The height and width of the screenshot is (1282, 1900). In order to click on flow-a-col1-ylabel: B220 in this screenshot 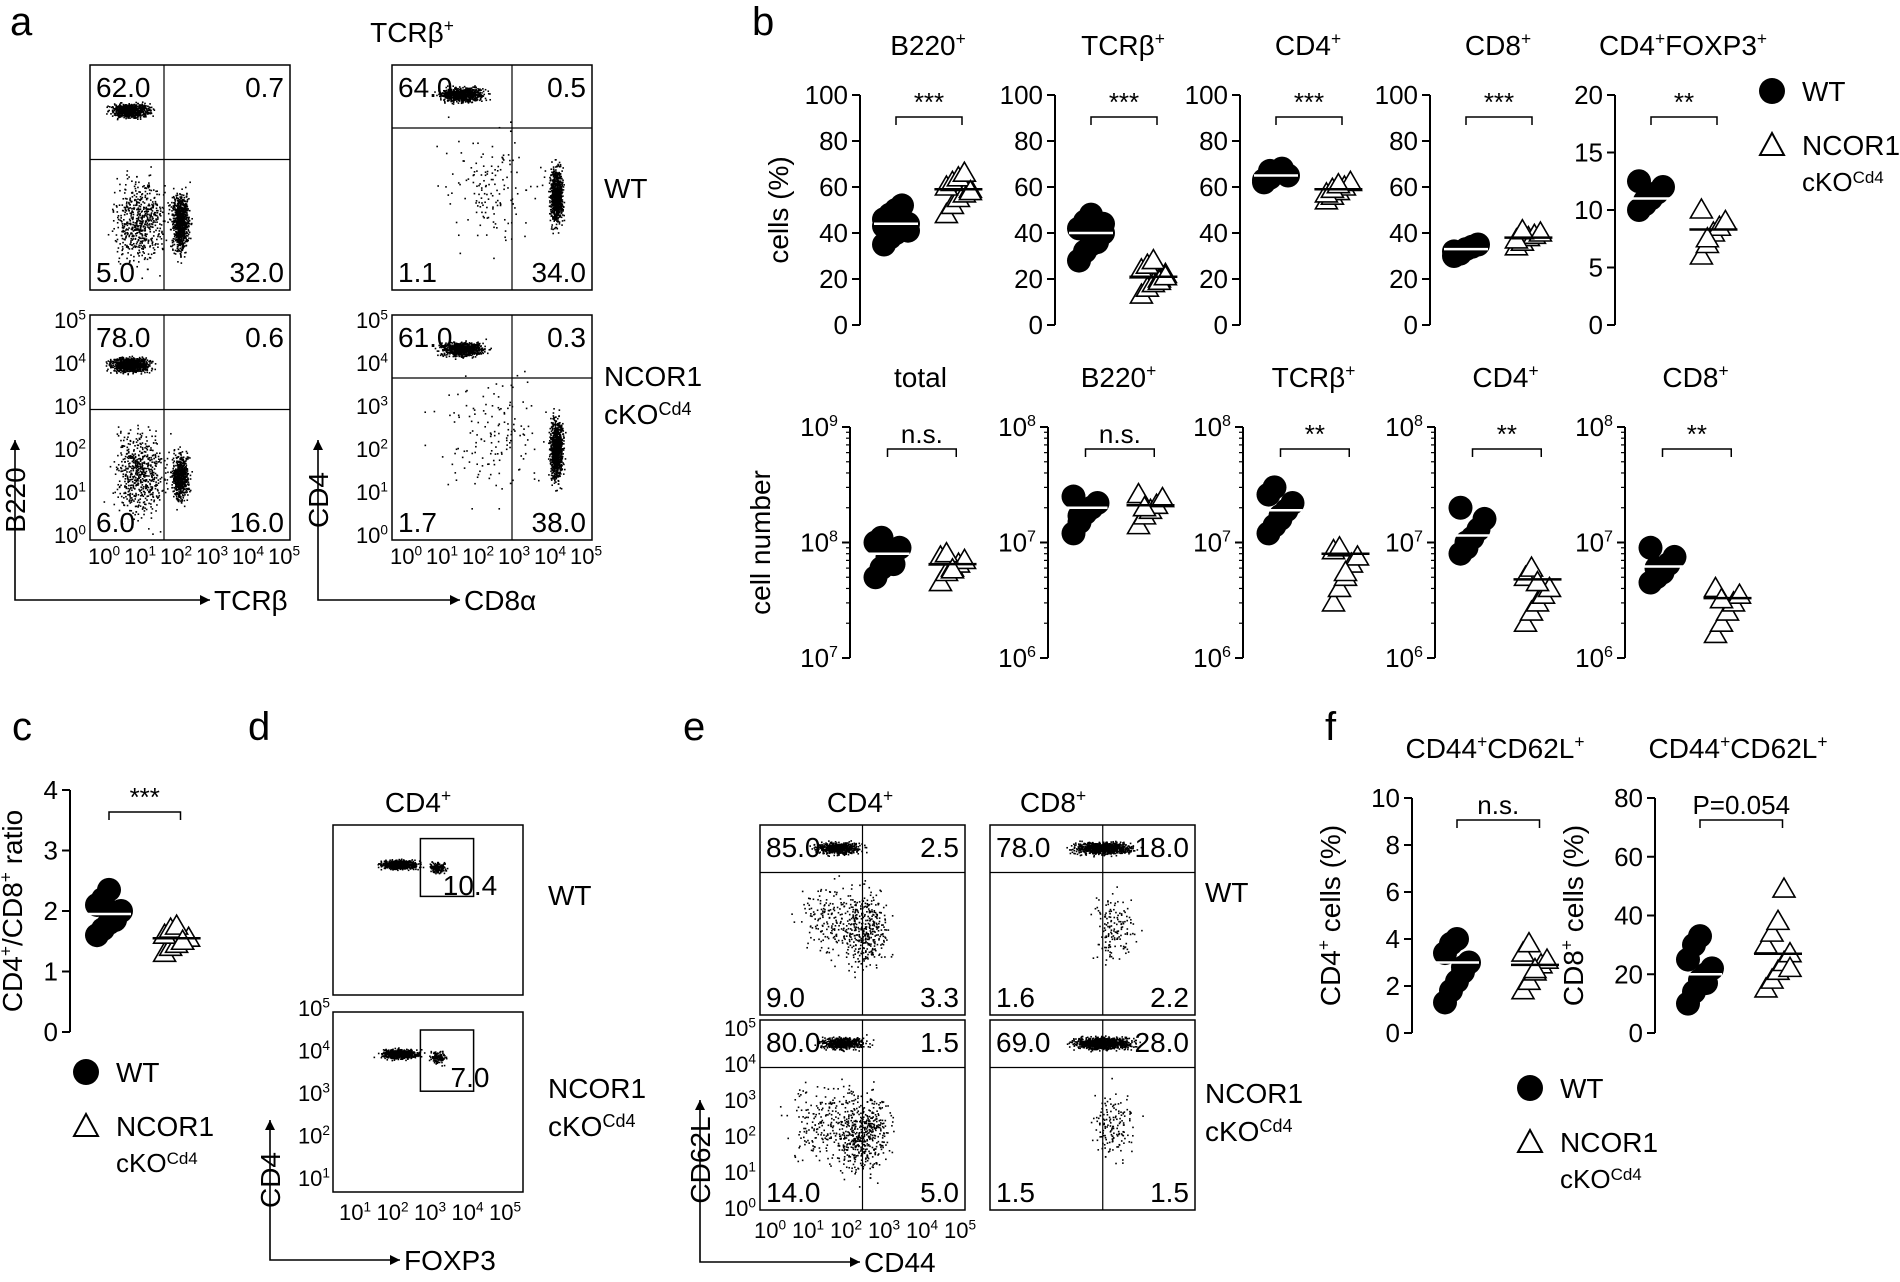, I will do `click(15, 499)`.